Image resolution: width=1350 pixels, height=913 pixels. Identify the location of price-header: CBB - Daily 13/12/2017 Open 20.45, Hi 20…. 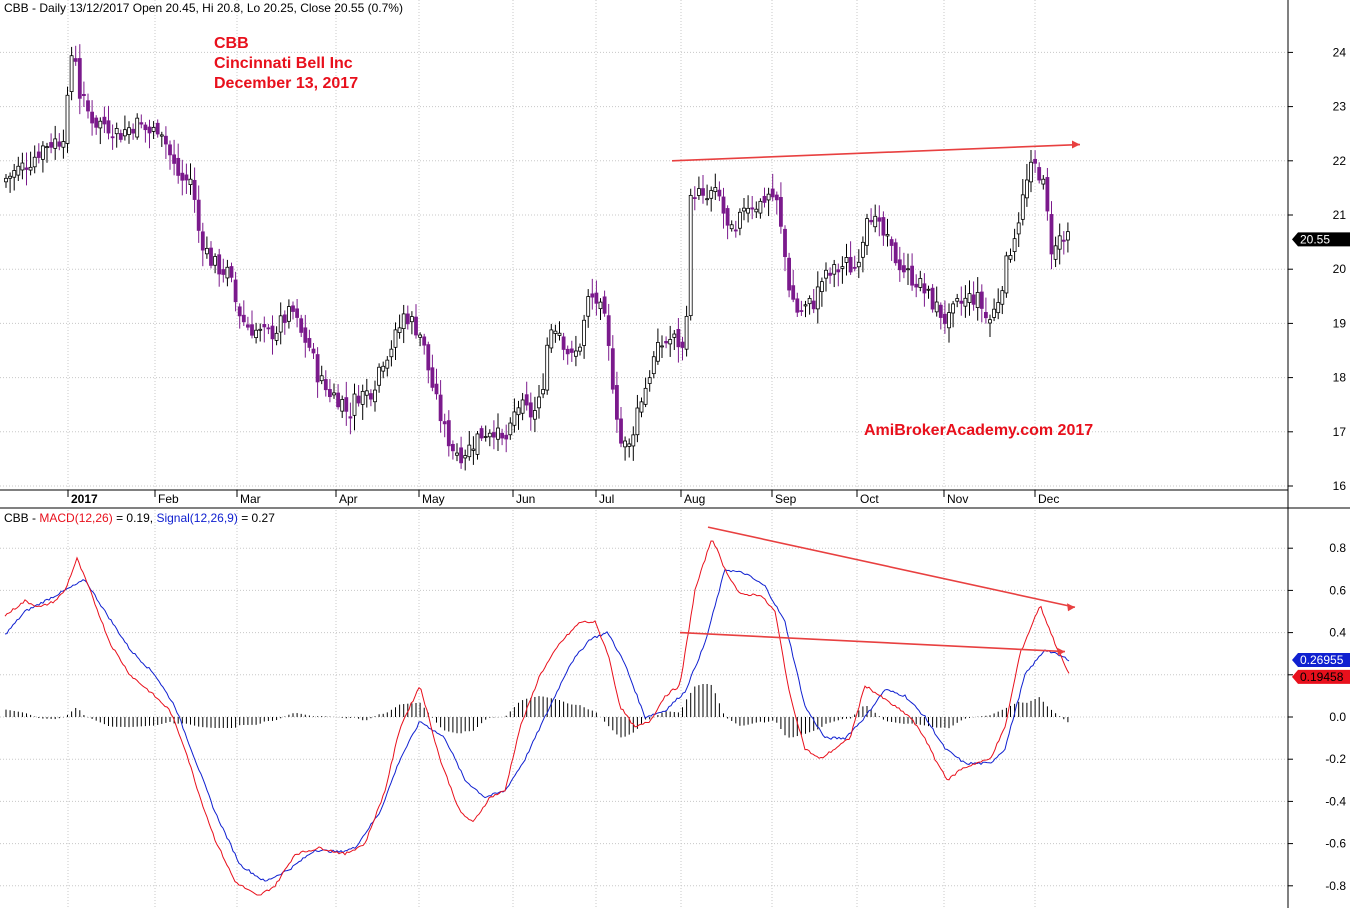
(203, 8).